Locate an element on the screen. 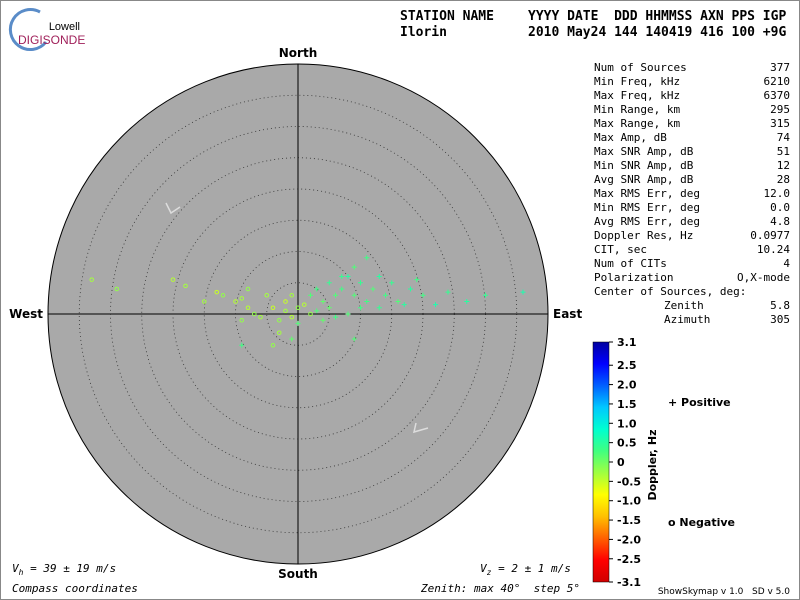  stat-label: Polarization is located at coordinates (633, 277).